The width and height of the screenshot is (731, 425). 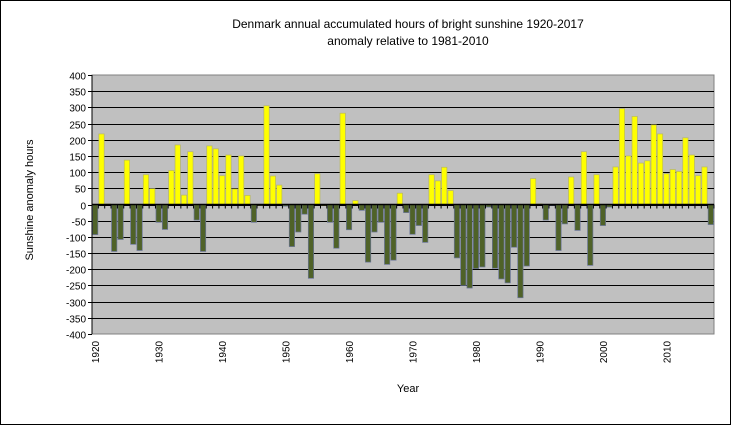 I want to click on bar-2012, so click(x=679, y=188).